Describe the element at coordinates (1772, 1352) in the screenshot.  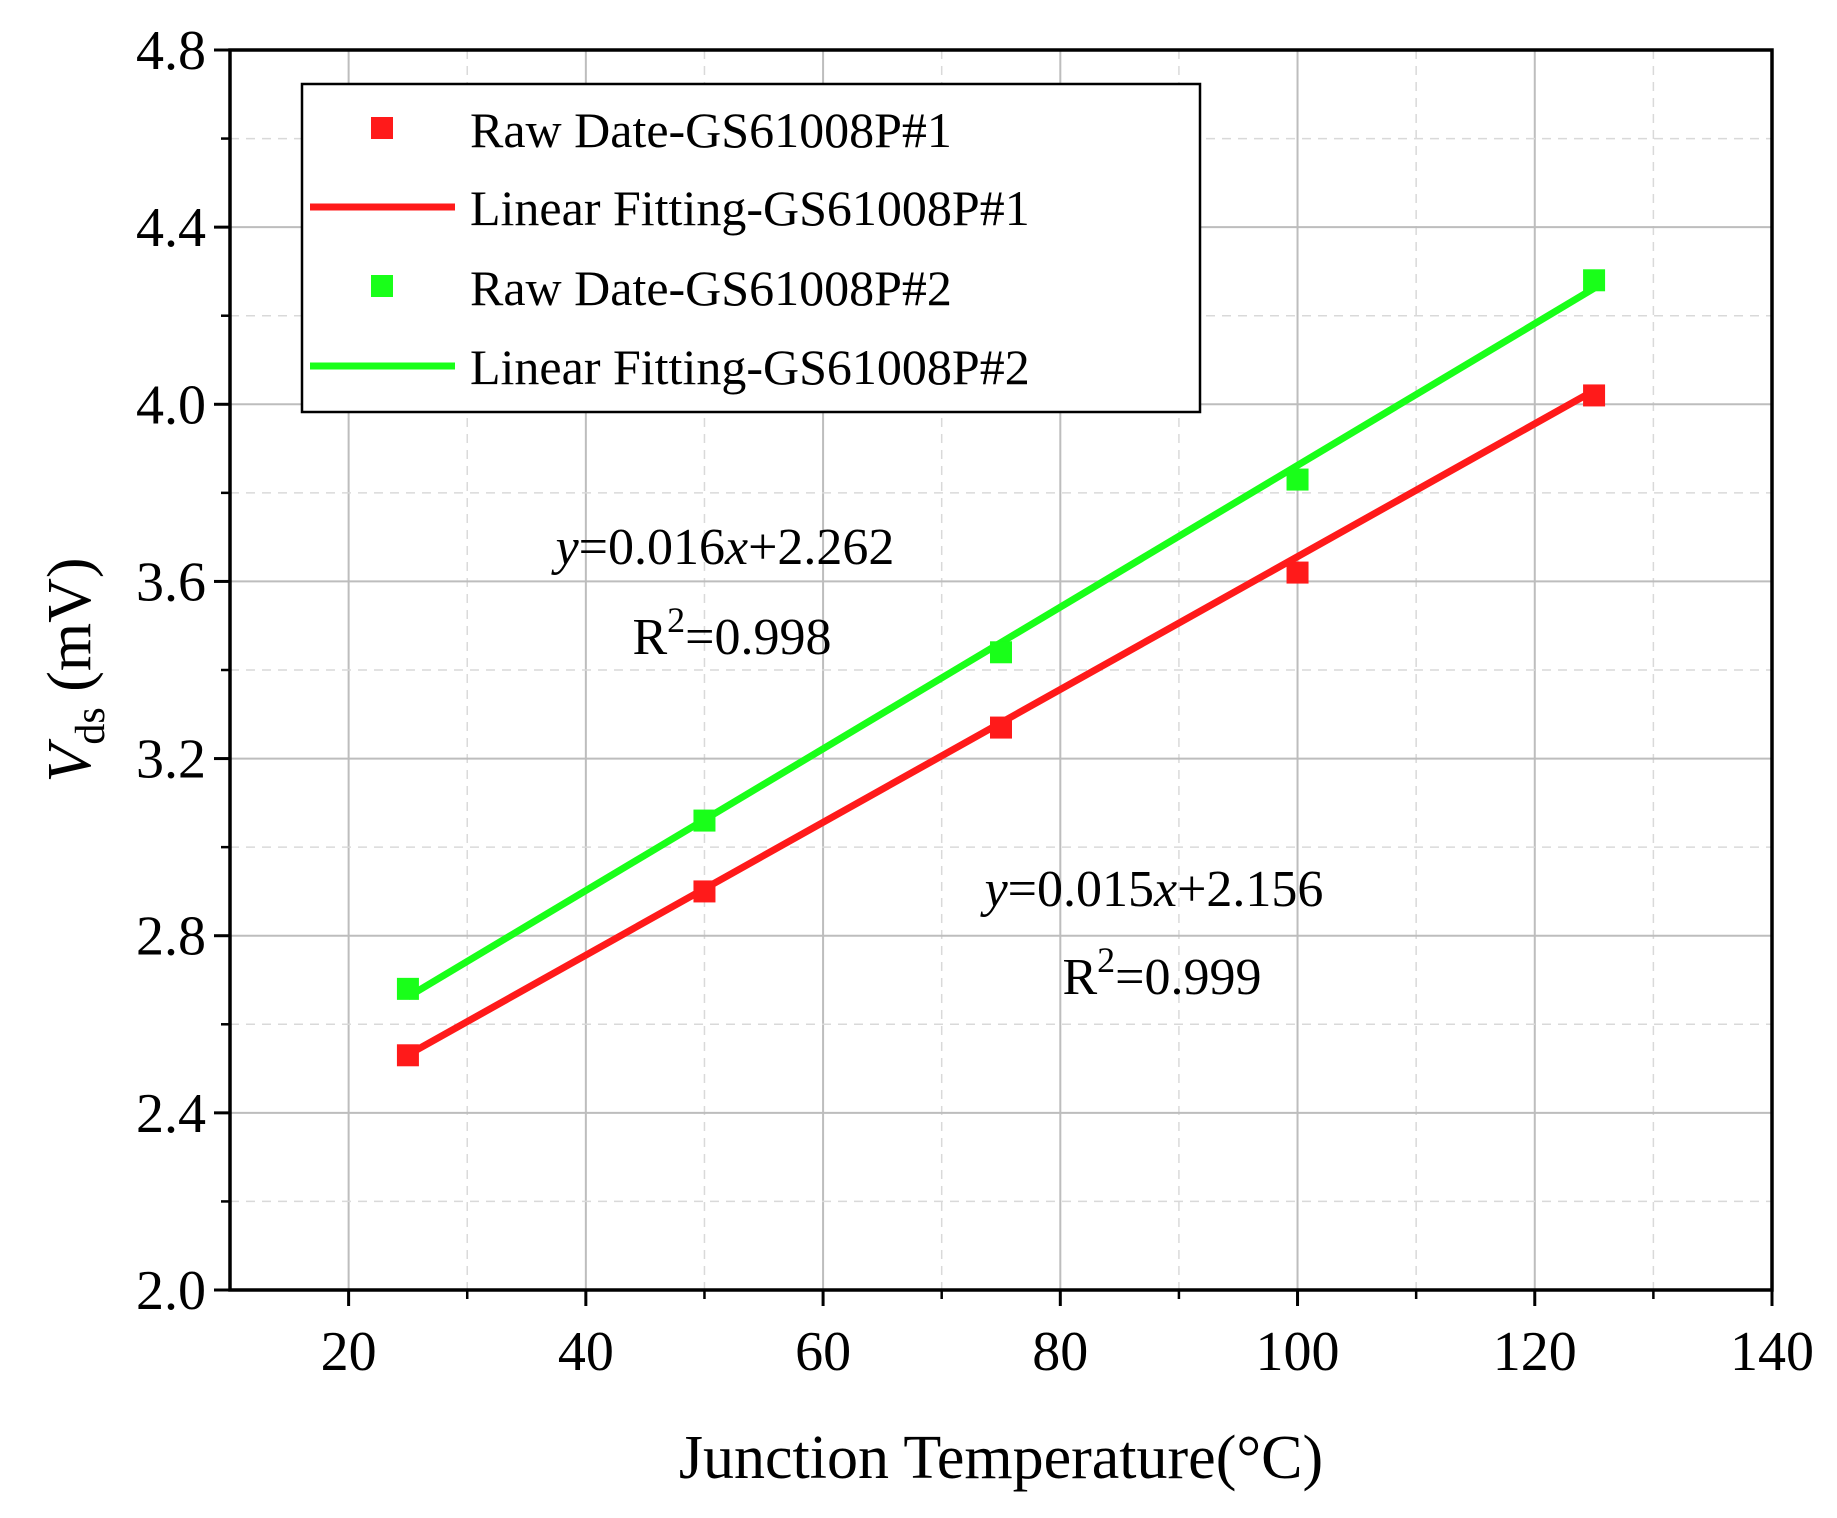
I see `x-tick-label: 140` at that location.